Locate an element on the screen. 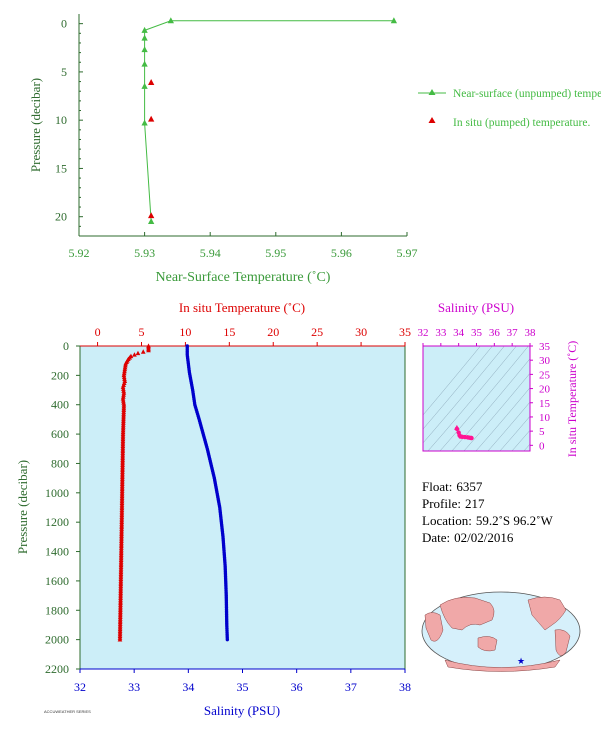 This screenshot has height=732, width=601. float-id-label: Float: is located at coordinates (437, 486).